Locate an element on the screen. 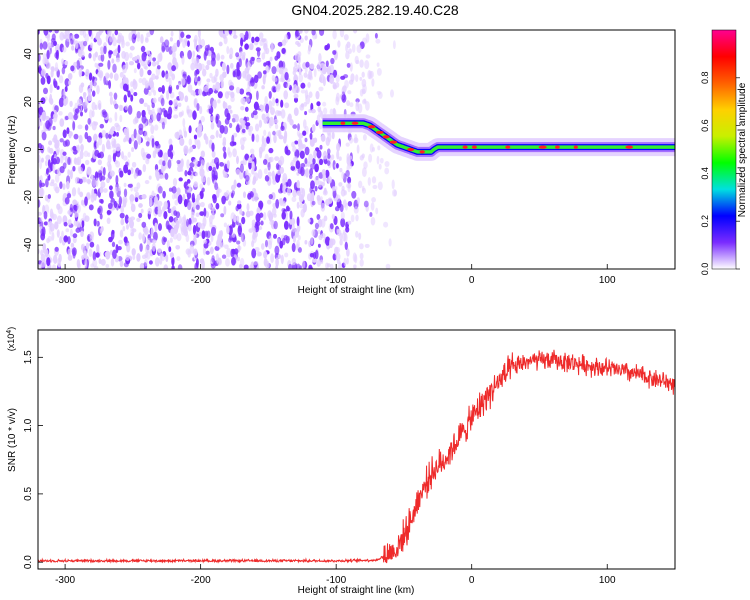 This screenshot has height=600, width=750. figure-title: GN04.2025.282.19.40.C28 is located at coordinates (375, 10).